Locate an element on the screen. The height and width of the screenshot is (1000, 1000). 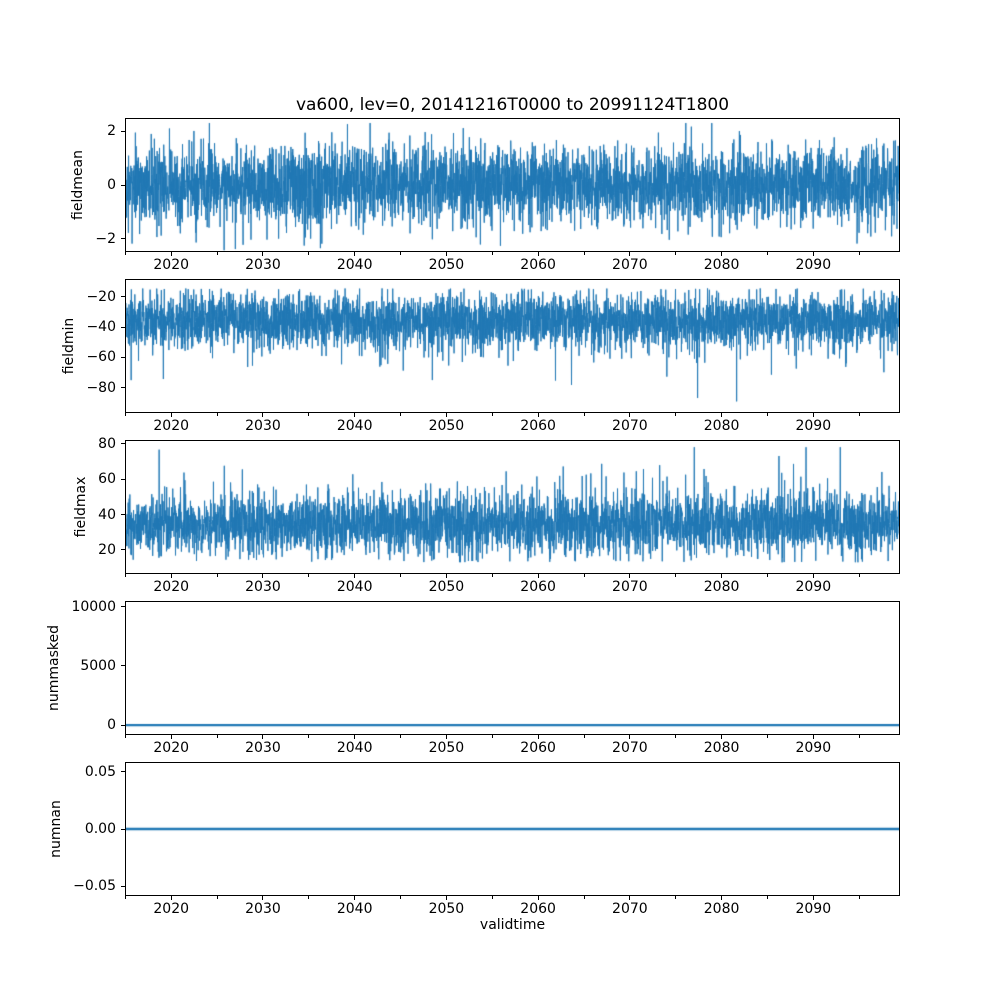
y-tick-label: 40 is located at coordinates (107, 514).